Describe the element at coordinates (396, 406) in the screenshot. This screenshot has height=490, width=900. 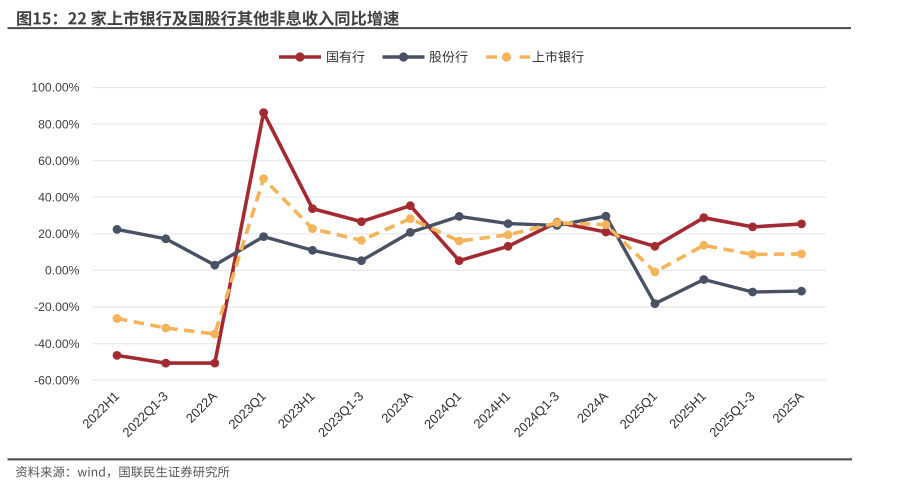
I see `svg-text: 2023A` at that location.